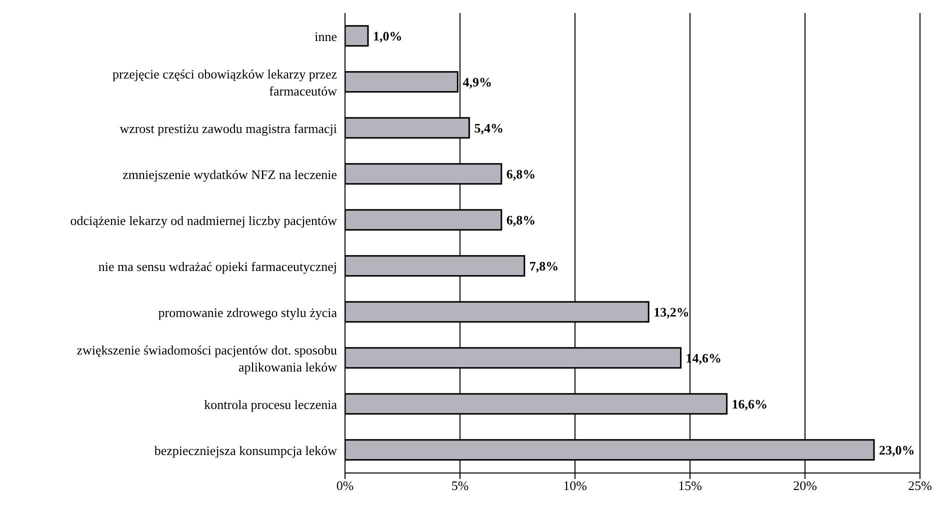  I want to click on bar, so click(357, 36).